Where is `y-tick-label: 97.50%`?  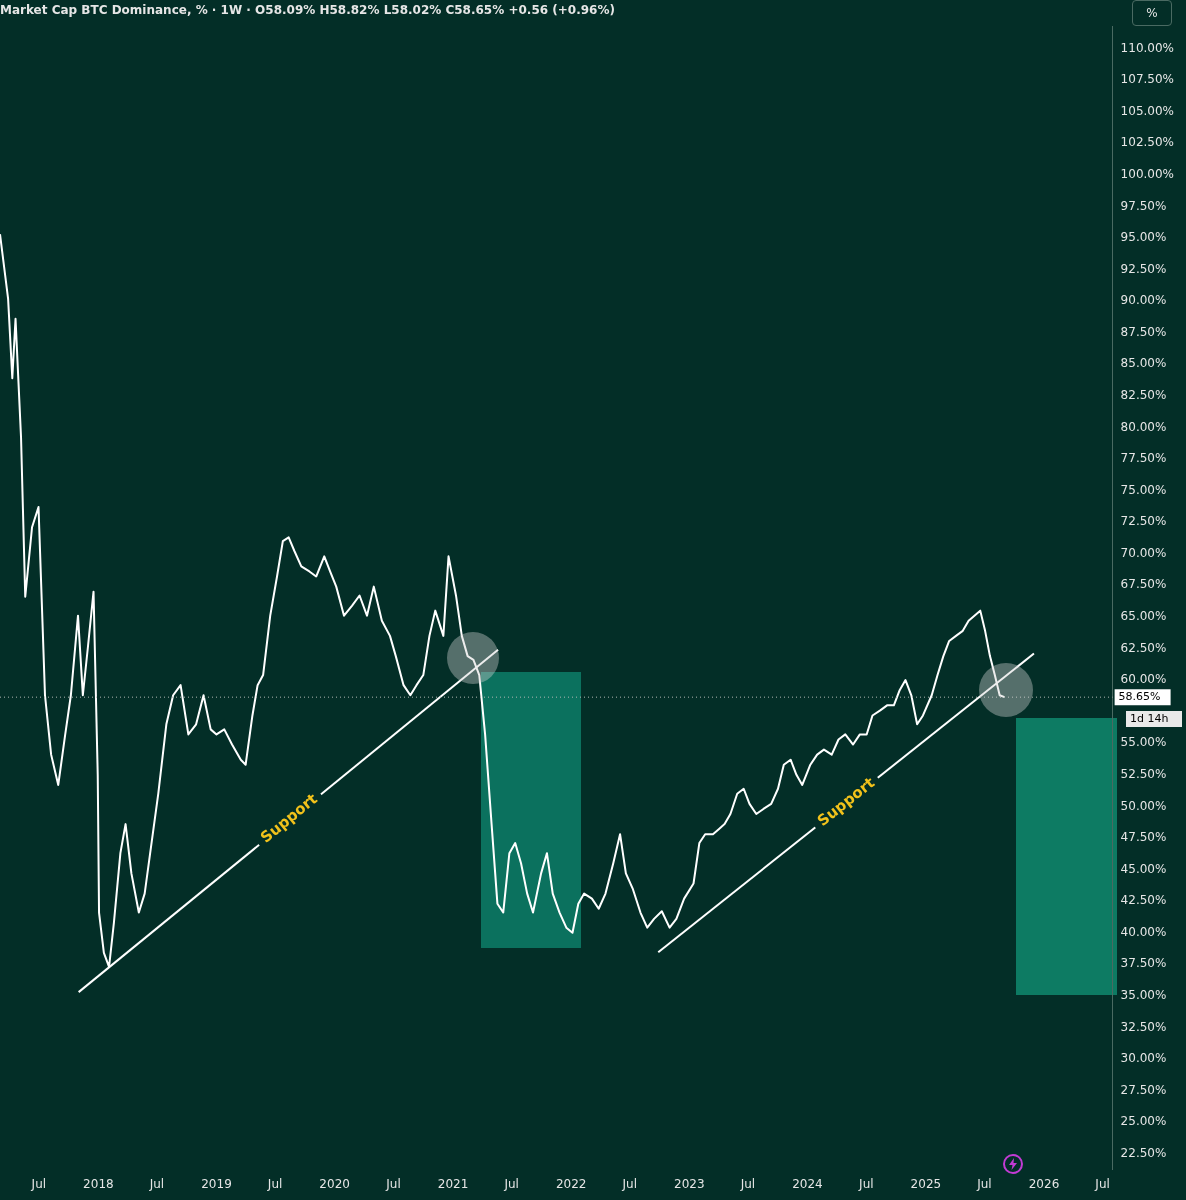
y-tick-label: 97.50% is located at coordinates (1143, 205).